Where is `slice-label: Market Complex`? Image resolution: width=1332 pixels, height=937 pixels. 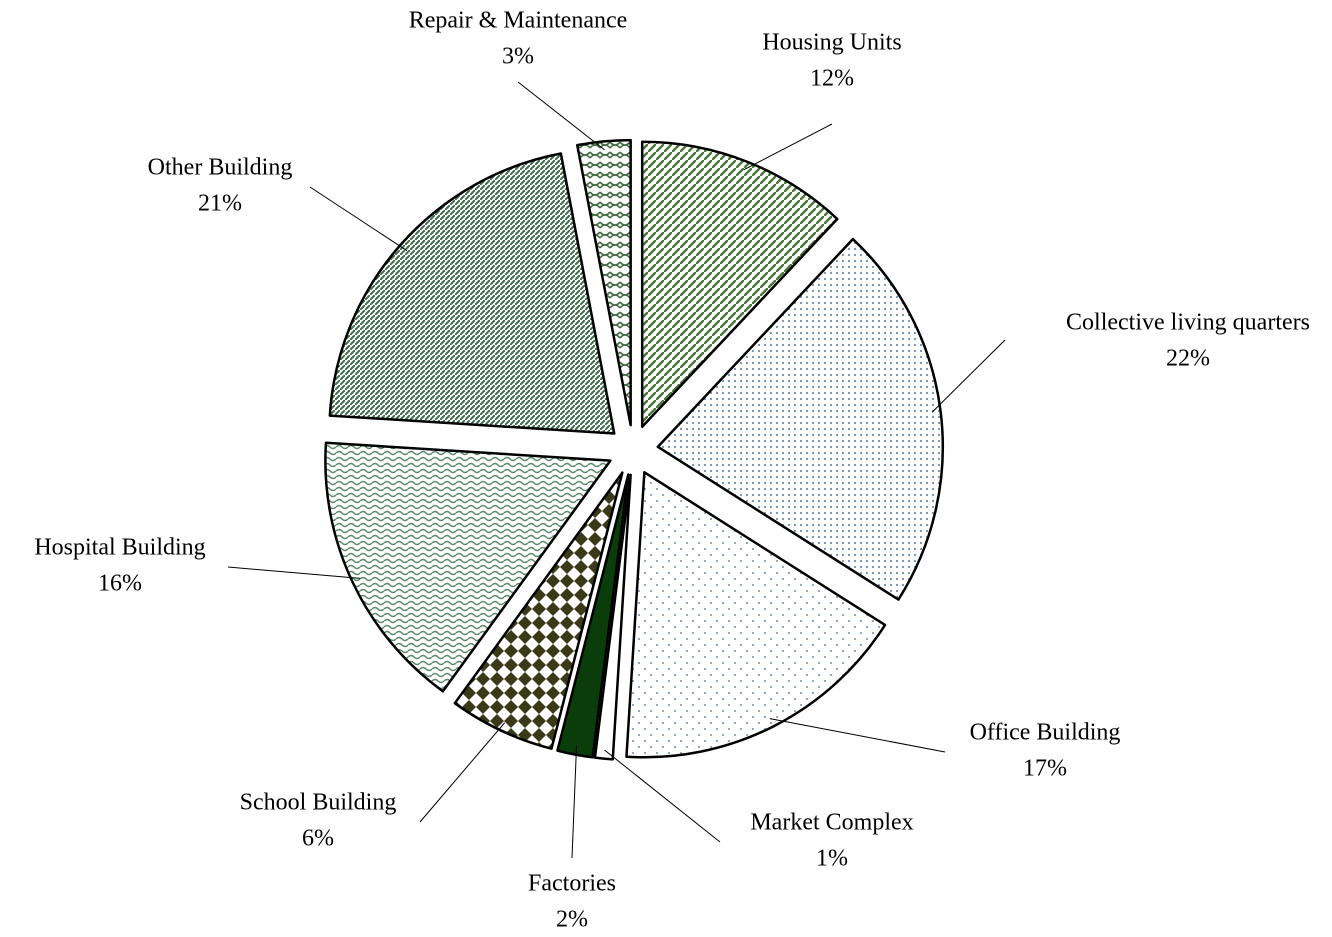
slice-label: Market Complex is located at coordinates (831, 823).